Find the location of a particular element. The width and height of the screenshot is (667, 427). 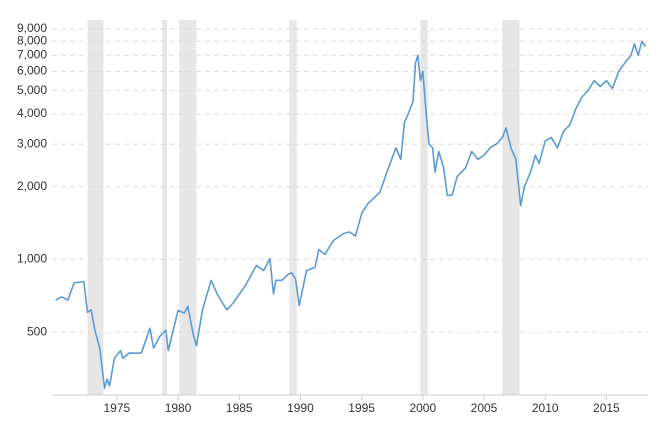

y-tick-label: 6,000 is located at coordinates (32, 71).